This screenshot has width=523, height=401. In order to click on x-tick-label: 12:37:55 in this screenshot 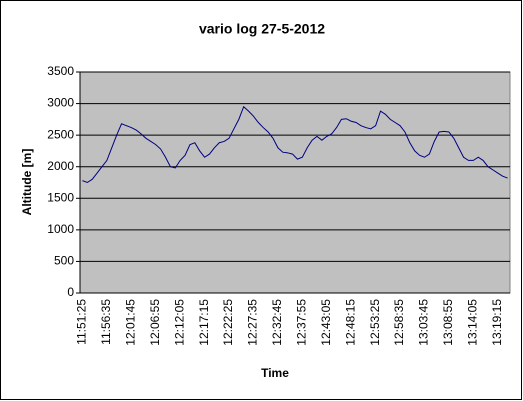, I will do `click(302, 322)`.